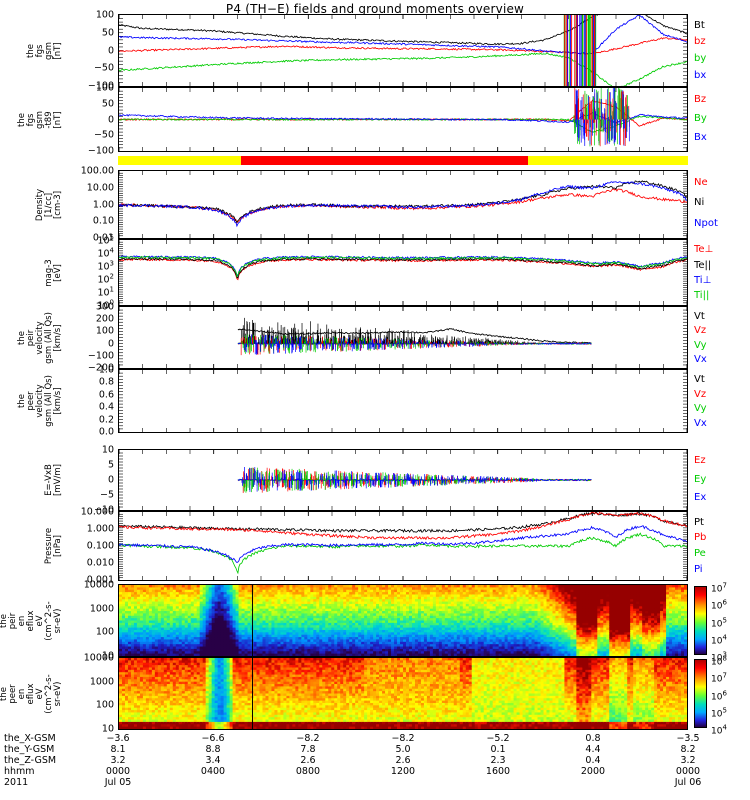 This screenshot has height=800, width=750. Describe the element at coordinates (29, 749) in the screenshot. I see `x-axis-row-label: the_Y-GSM` at that location.